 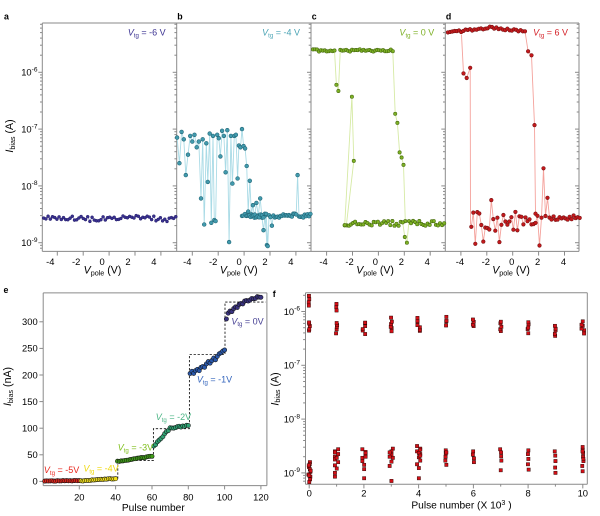 What do you see at coordinates (416, 34) in the screenshot?
I see `svg-text: Vtg = 0 V` at bounding box center [416, 34].